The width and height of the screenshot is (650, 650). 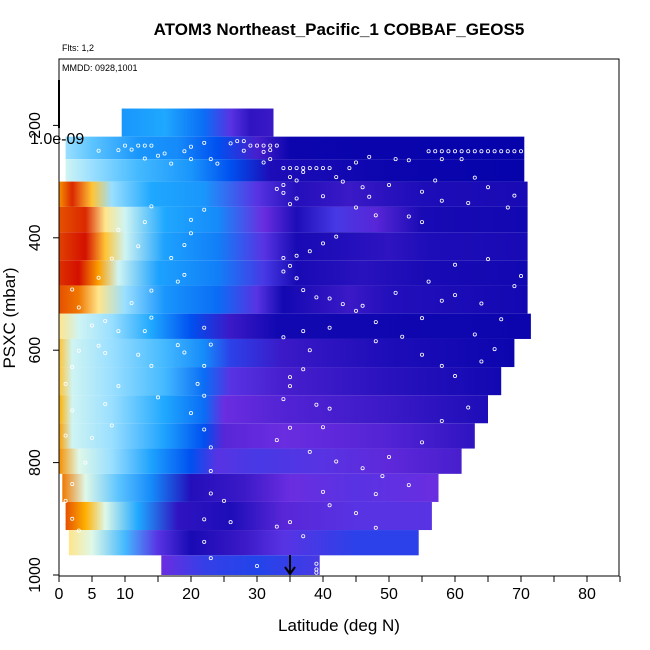 I want to click on y-tick-label: 200, so click(x=35, y=125).